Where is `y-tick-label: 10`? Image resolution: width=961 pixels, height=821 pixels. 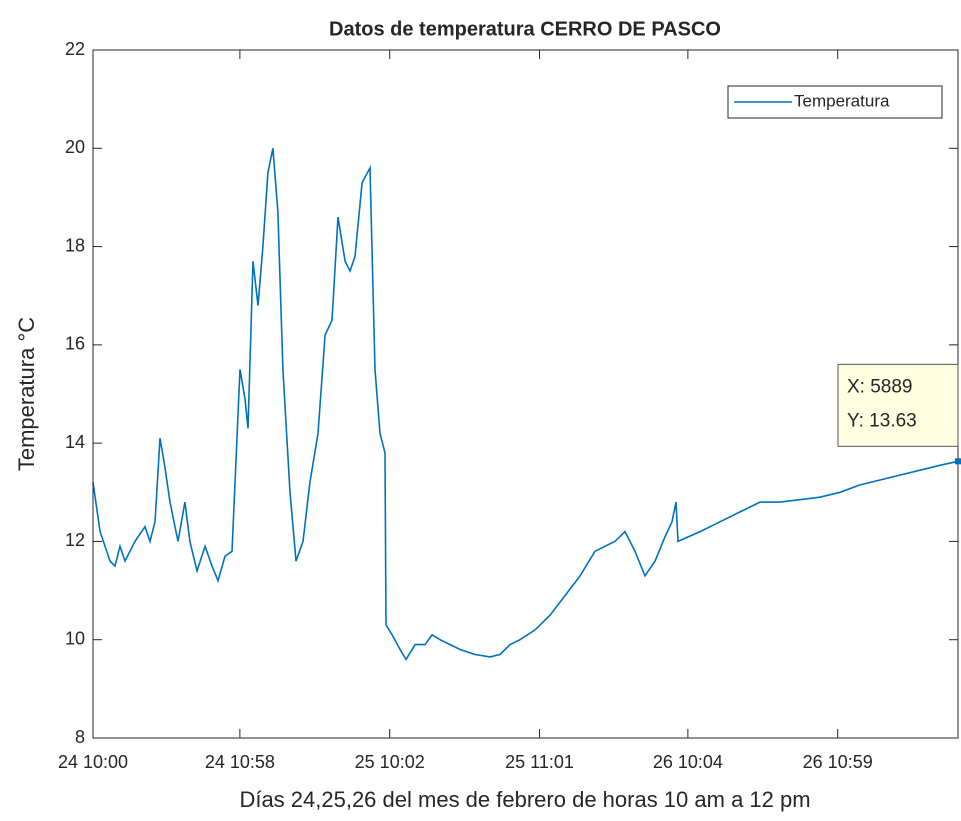 y-tick-label: 10 is located at coordinates (75, 638).